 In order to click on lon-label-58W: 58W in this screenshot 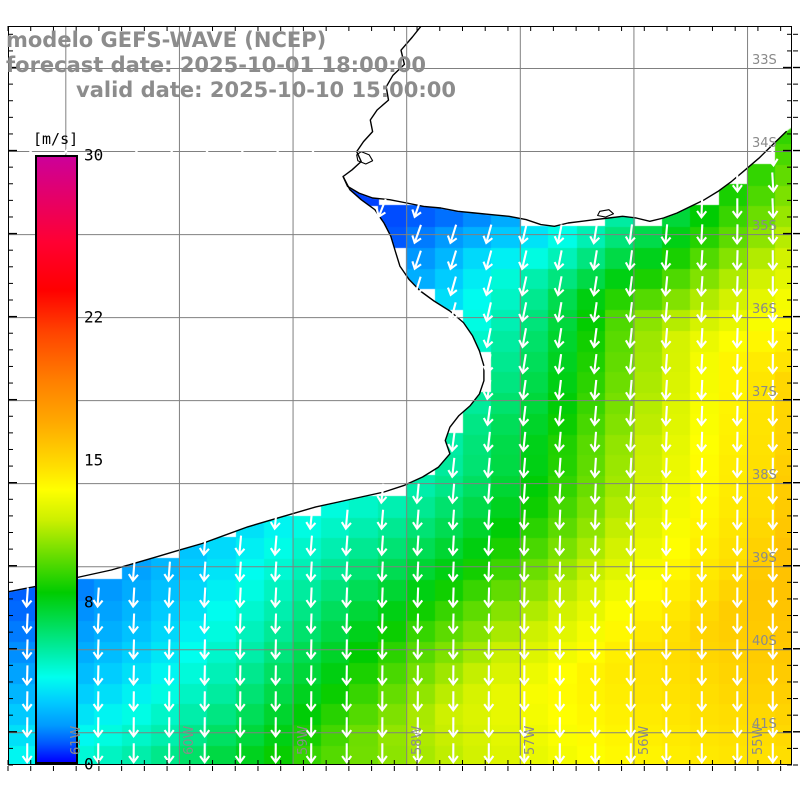, I will do `click(417, 740)`.